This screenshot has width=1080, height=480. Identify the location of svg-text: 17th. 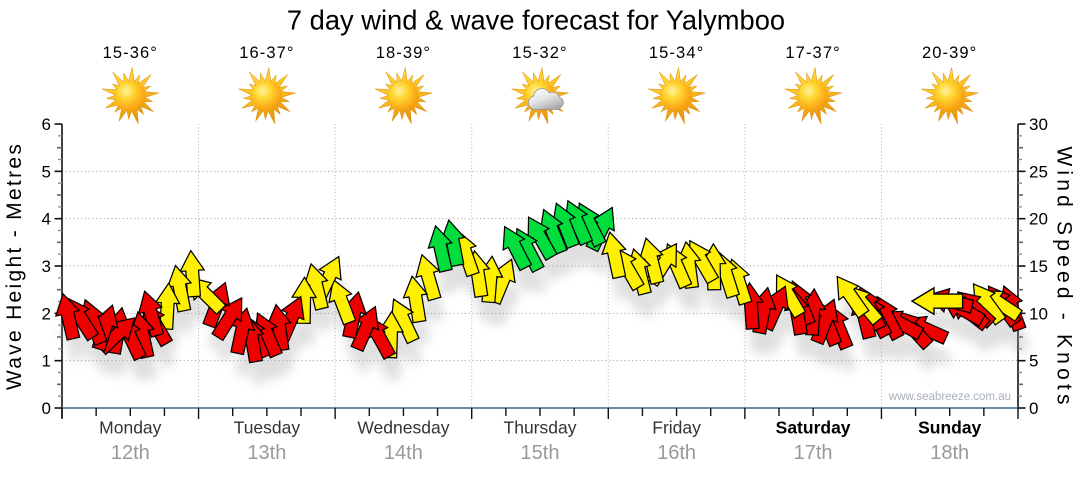
(813, 453).